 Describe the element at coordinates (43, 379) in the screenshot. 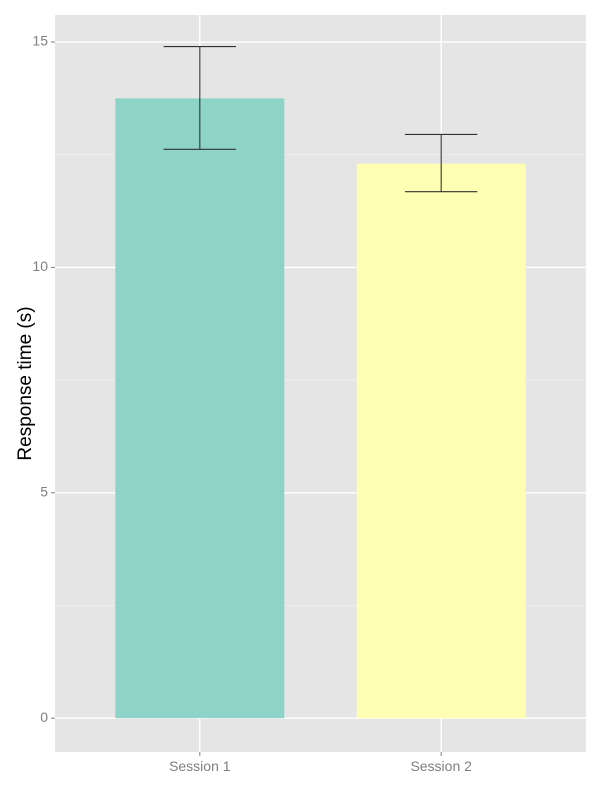

I see `y-axis: 0 5 10 15` at that location.